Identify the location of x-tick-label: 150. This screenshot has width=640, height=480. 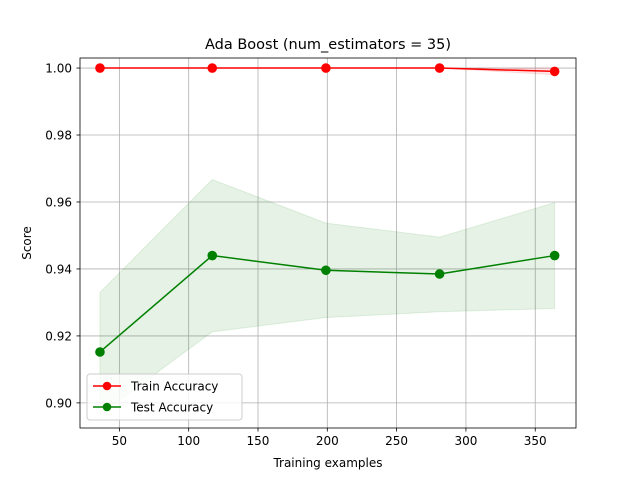
(258, 441).